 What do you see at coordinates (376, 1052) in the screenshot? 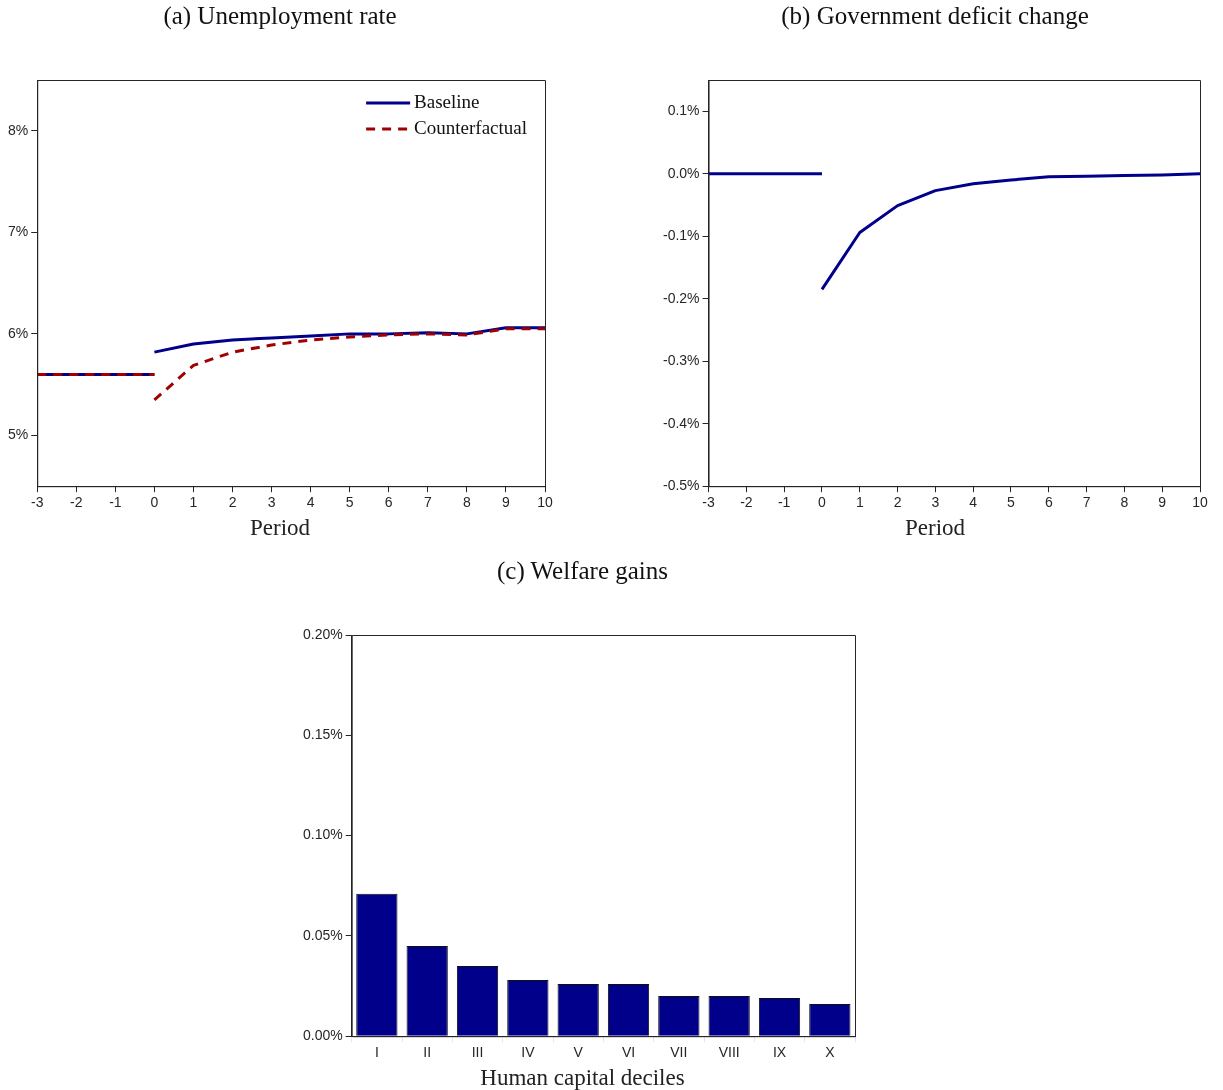
I see `x-tick-label: I` at bounding box center [376, 1052].